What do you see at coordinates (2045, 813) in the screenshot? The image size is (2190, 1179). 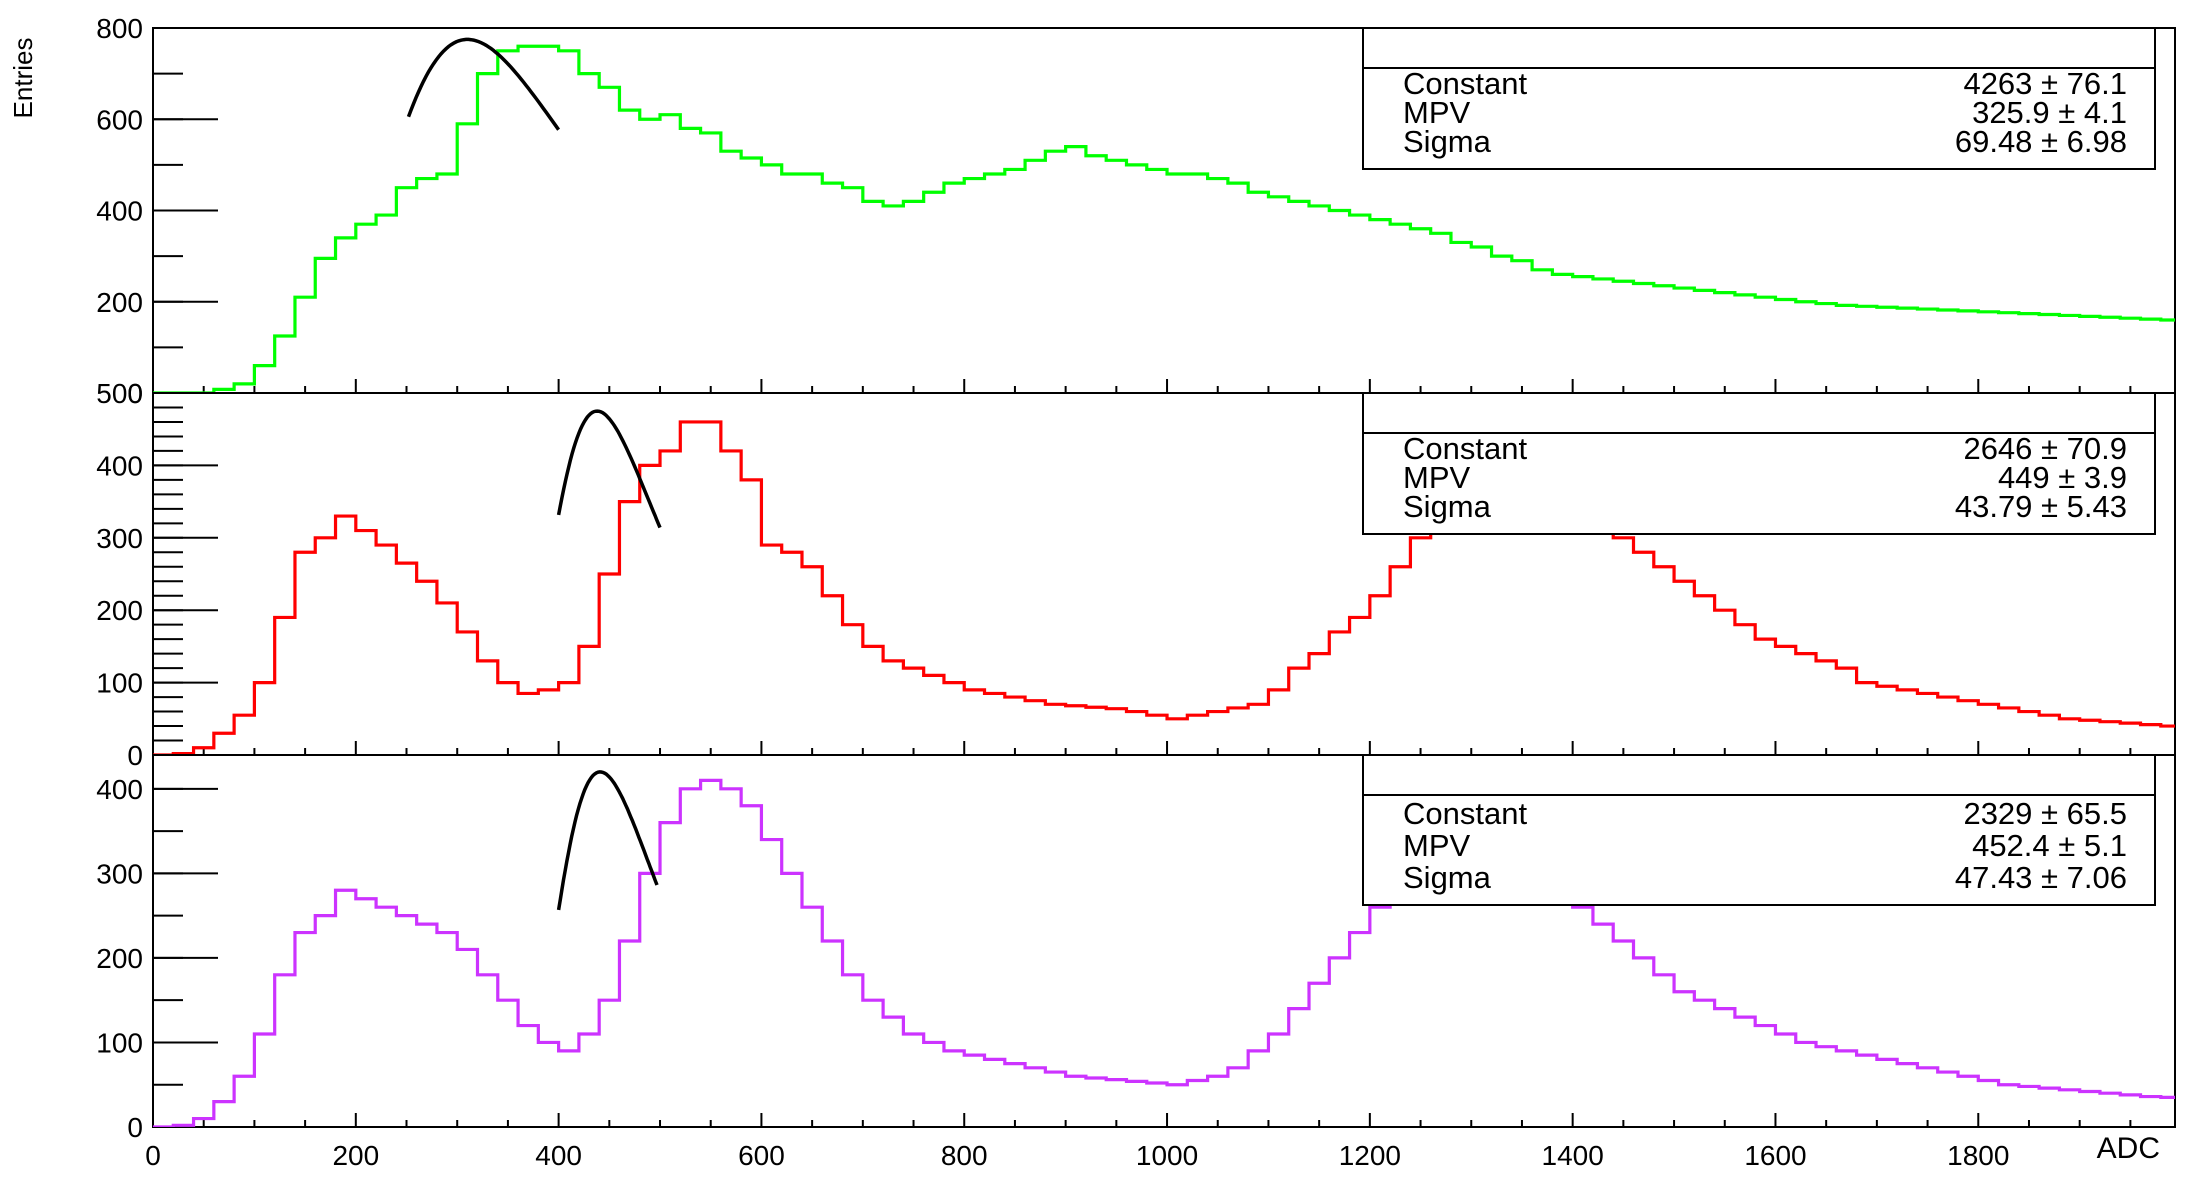 I see `stats-value: 2329 ± 65.5` at bounding box center [2045, 813].